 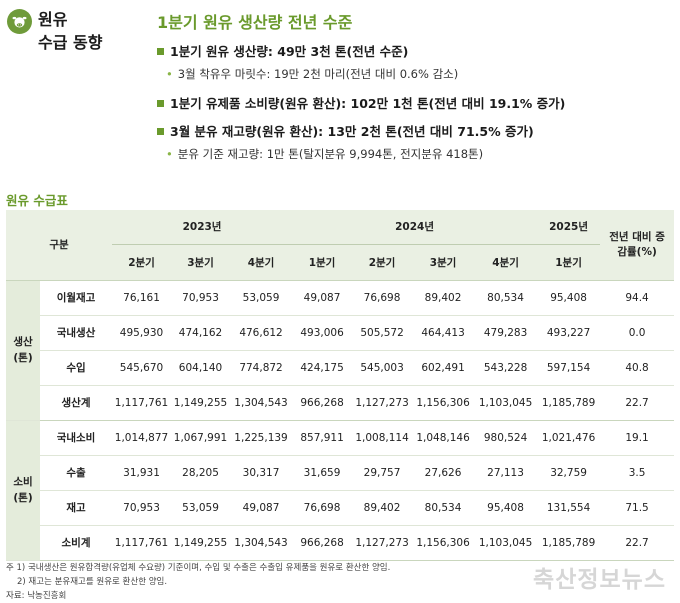 What do you see at coordinates (382, 368) in the screenshot?
I see `value-cell: 545,003` at bounding box center [382, 368].